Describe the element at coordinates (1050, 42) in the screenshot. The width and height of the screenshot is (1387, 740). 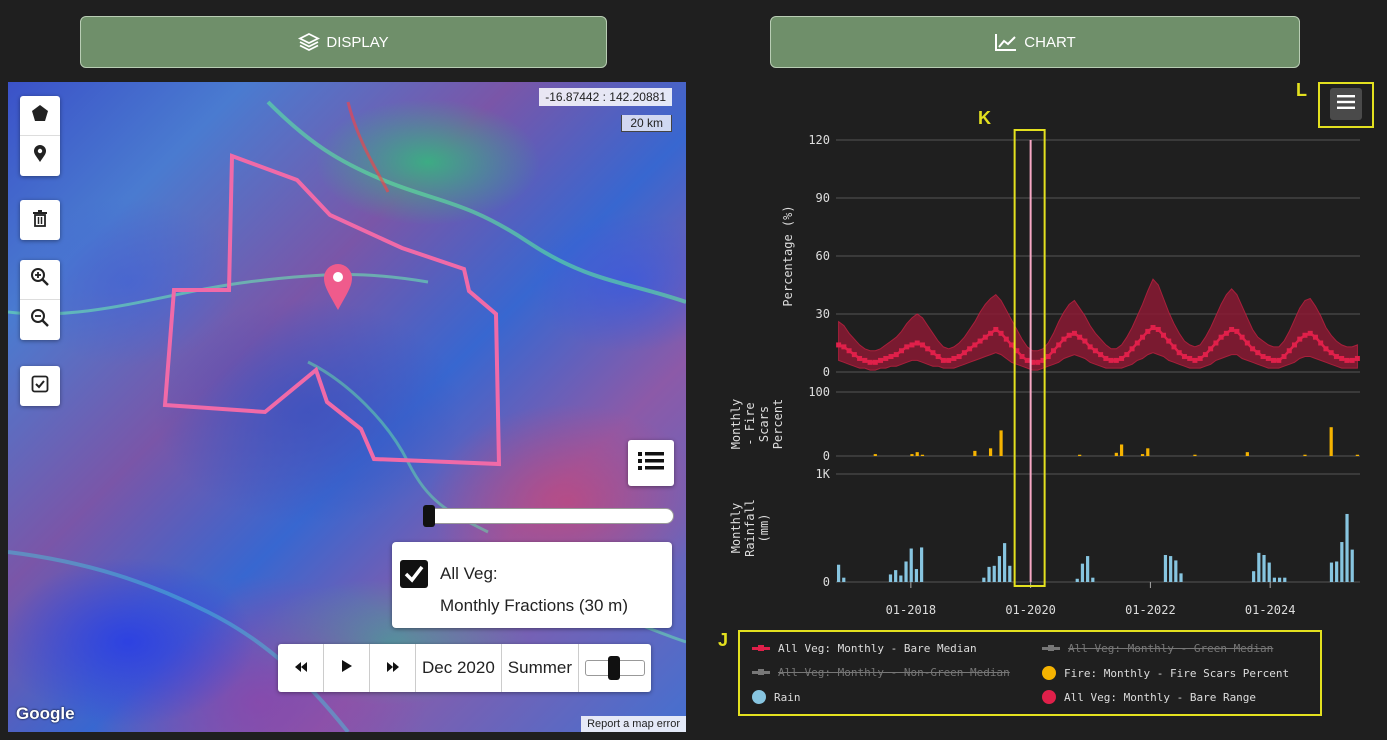
I see `chart-label: CHART` at that location.